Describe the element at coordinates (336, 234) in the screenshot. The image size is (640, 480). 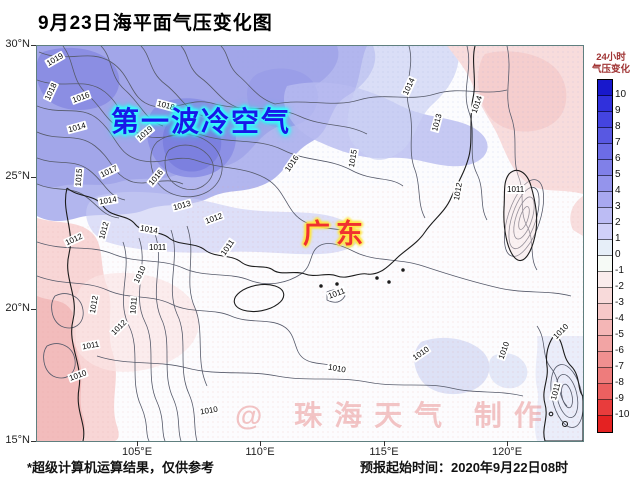
I see `guangdong-label: 广东` at that location.